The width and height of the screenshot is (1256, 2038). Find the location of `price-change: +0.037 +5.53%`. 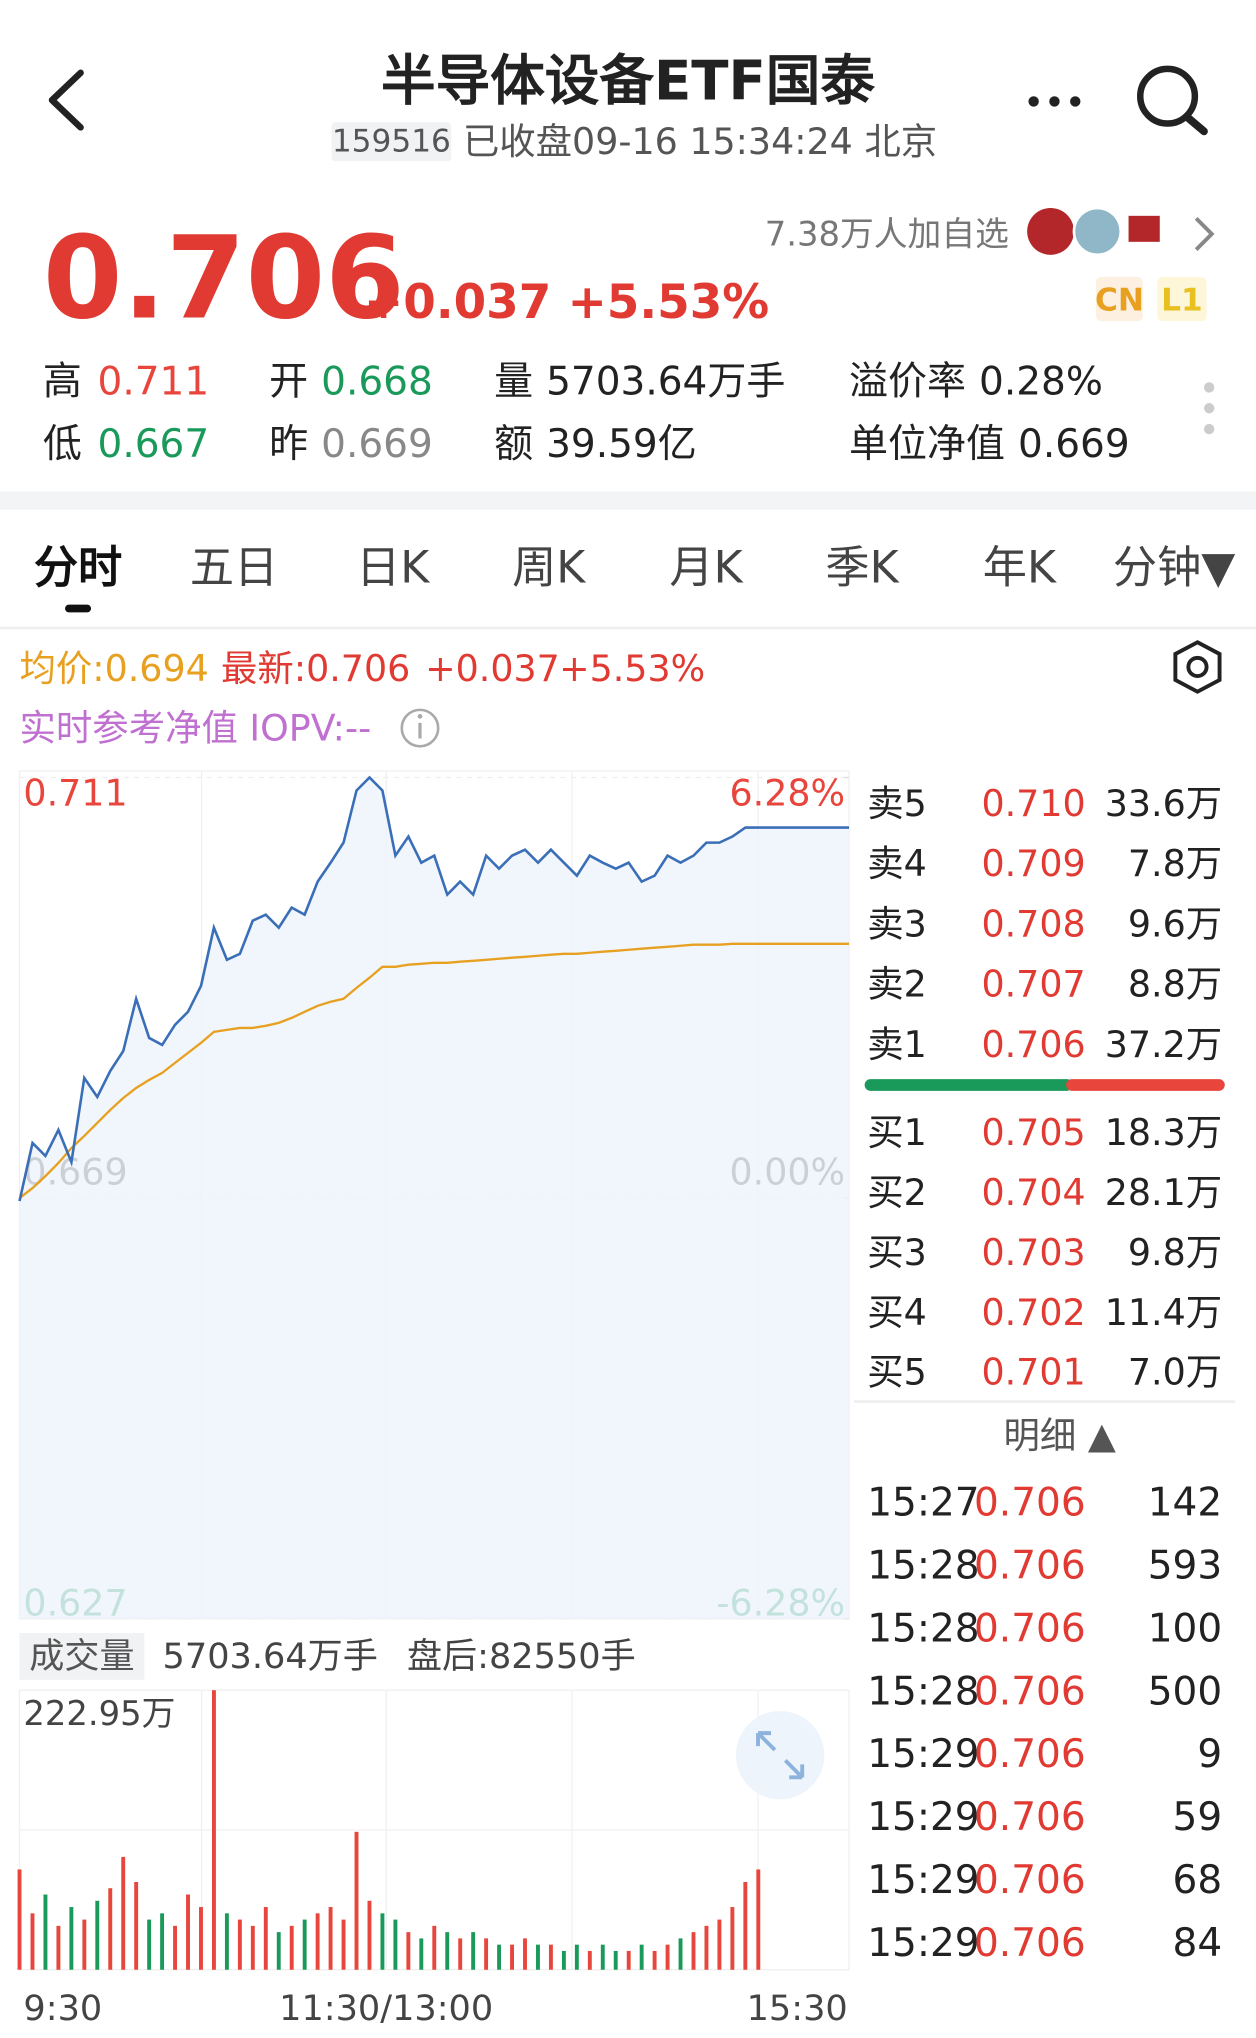

price-change: +0.037 +5.53% is located at coordinates (566, 303).